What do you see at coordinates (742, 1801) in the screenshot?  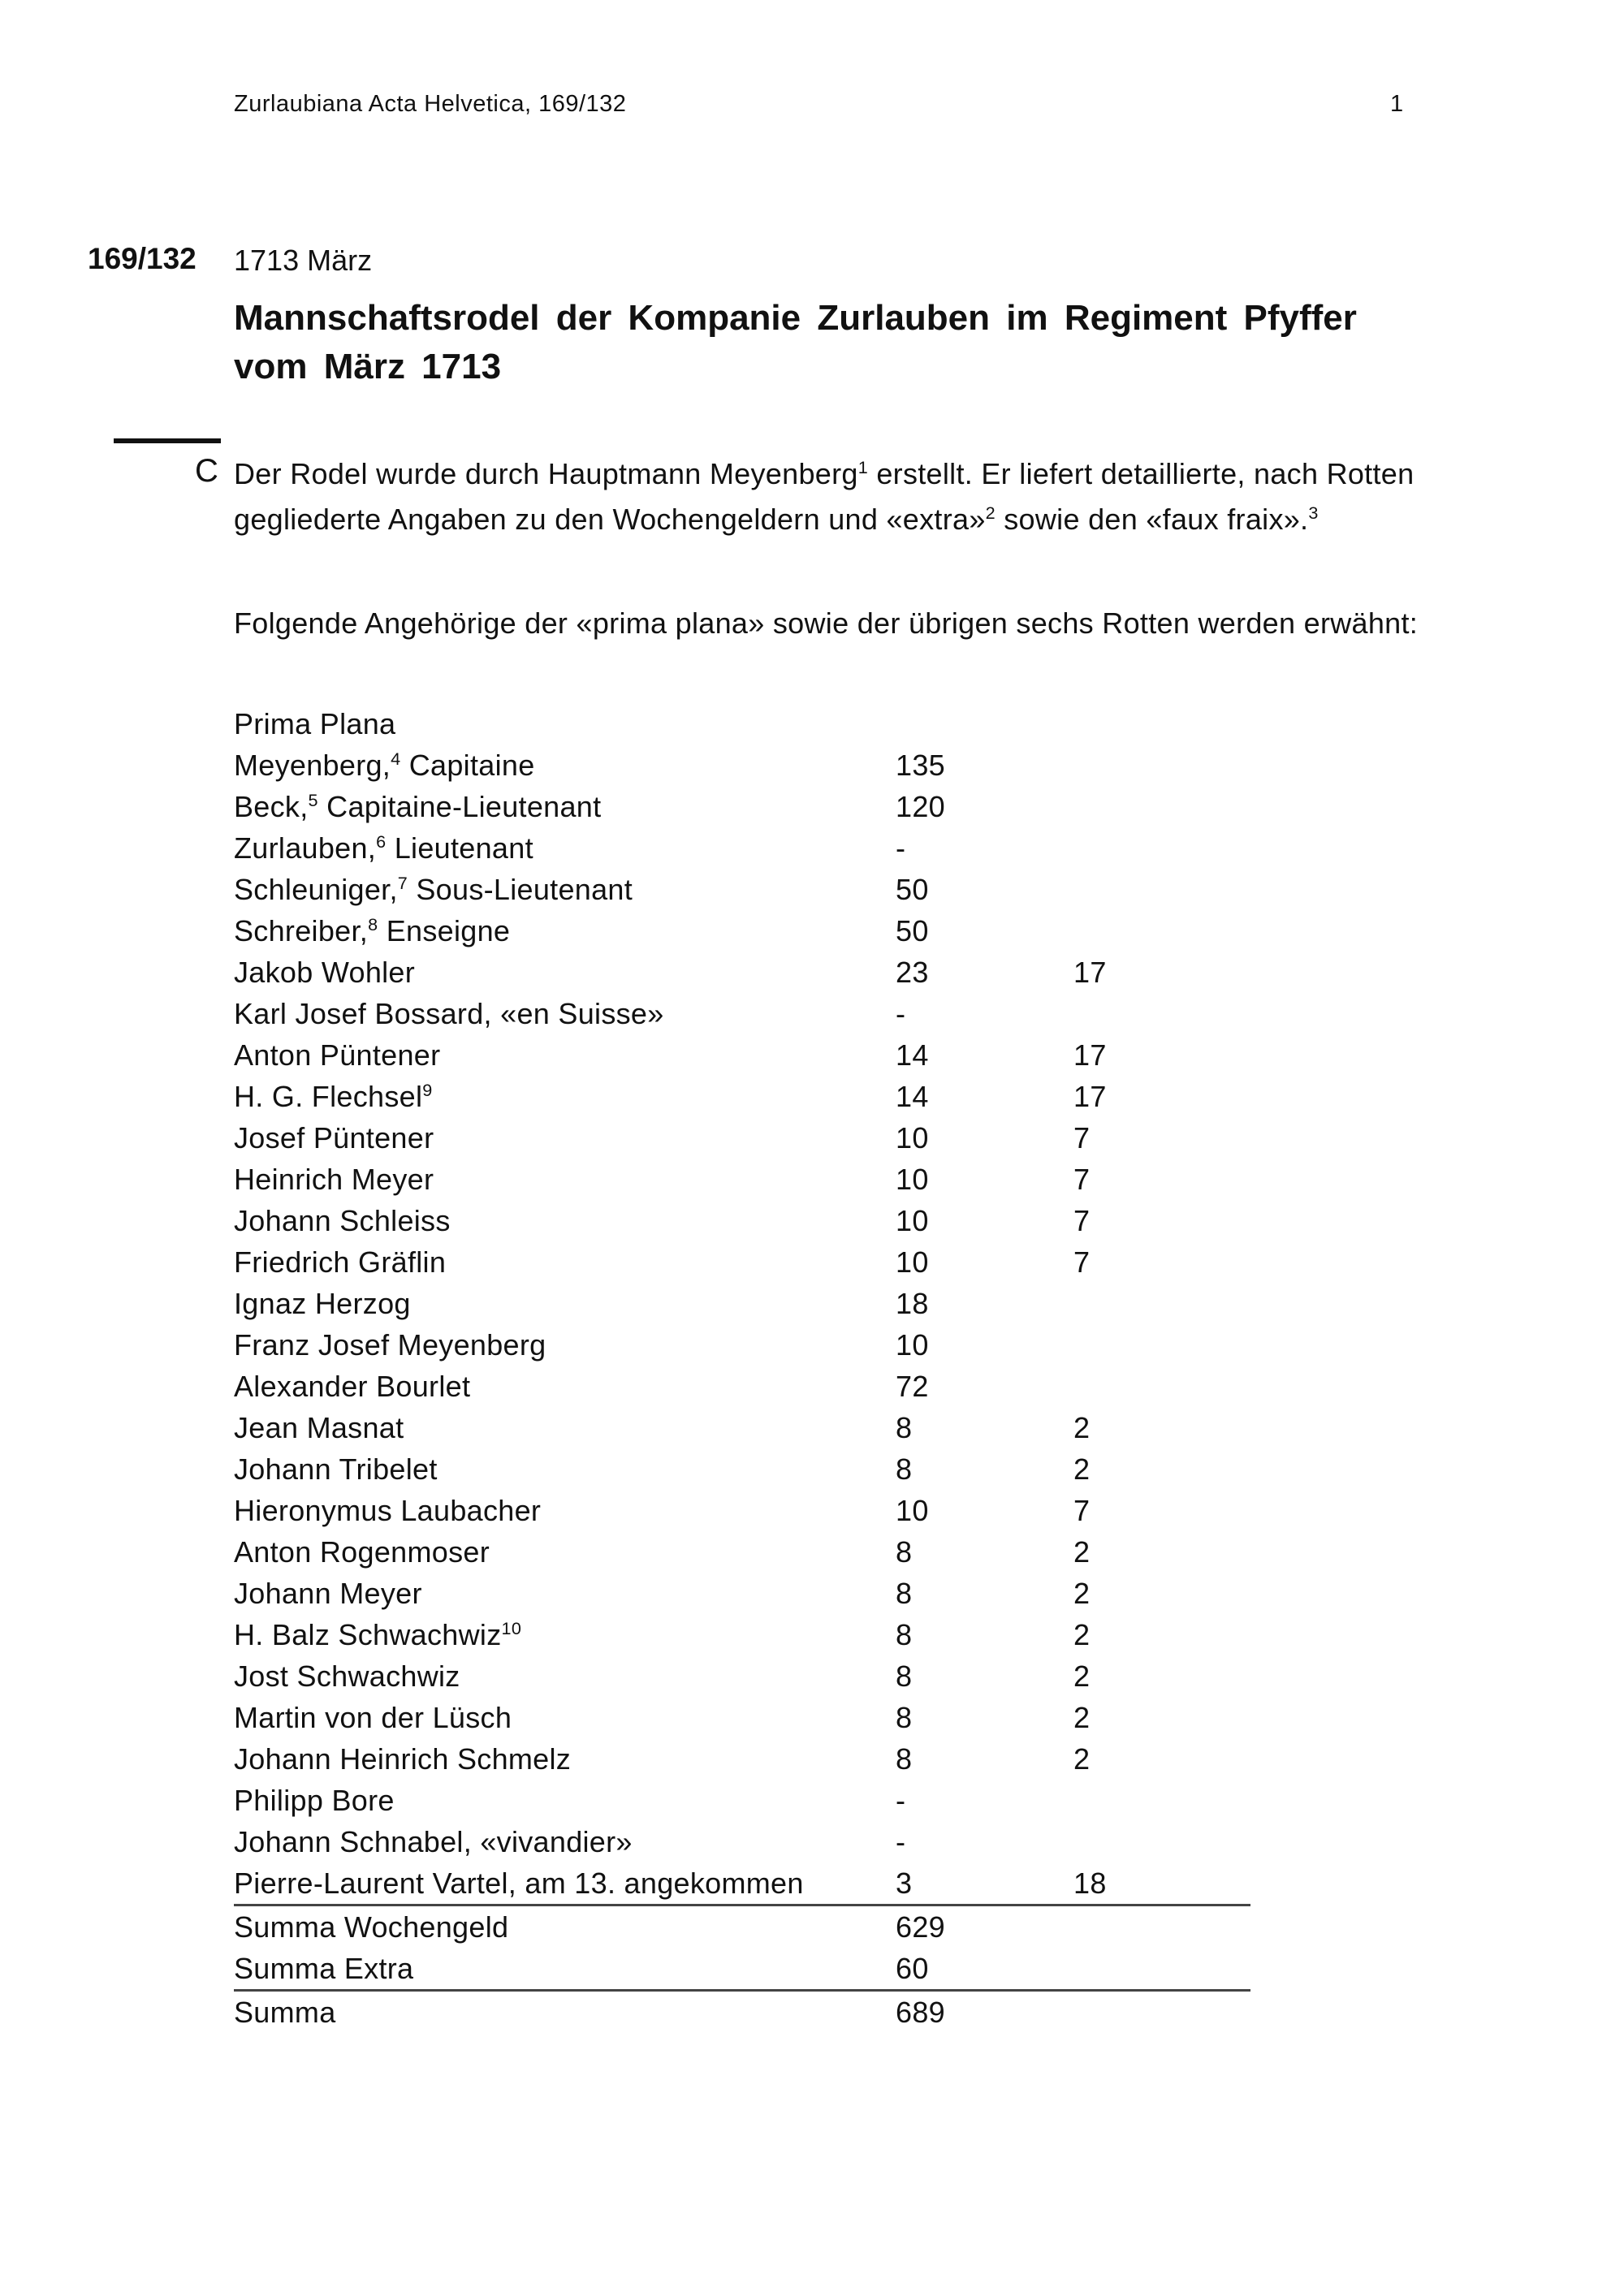 I see `table-row: Philipp Bore -` at bounding box center [742, 1801].